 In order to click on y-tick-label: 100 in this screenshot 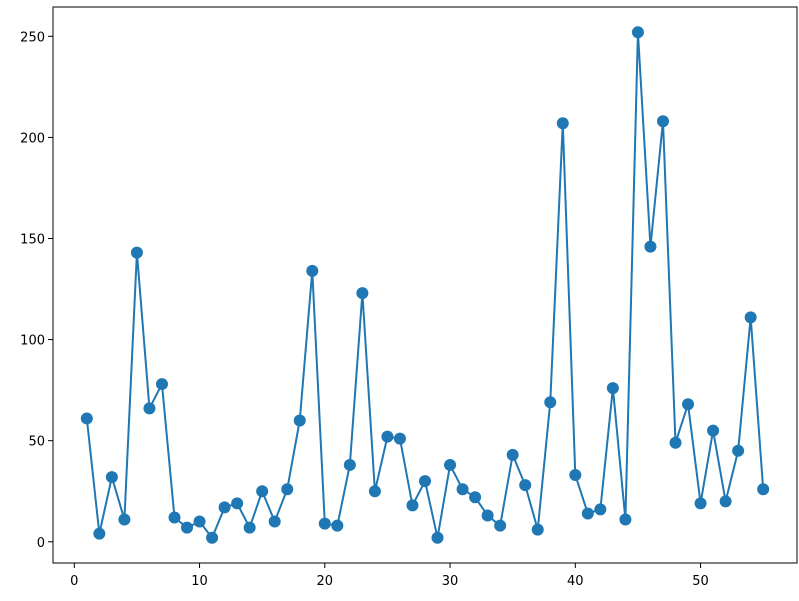, I will do `click(32, 341)`.